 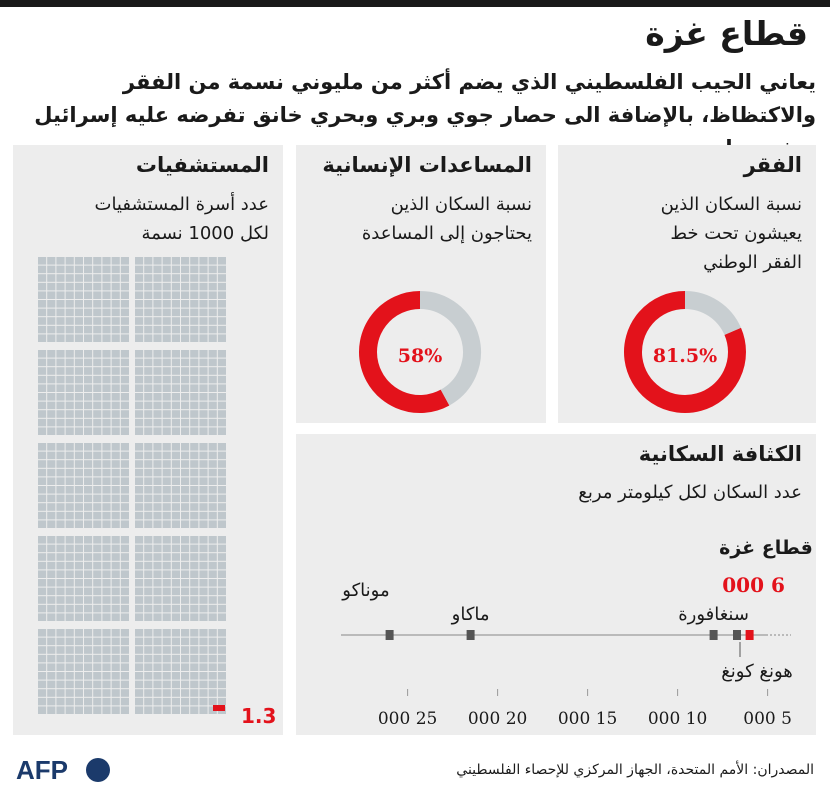 I want to click on x-tick-label: 5 000, so click(x=767, y=719).